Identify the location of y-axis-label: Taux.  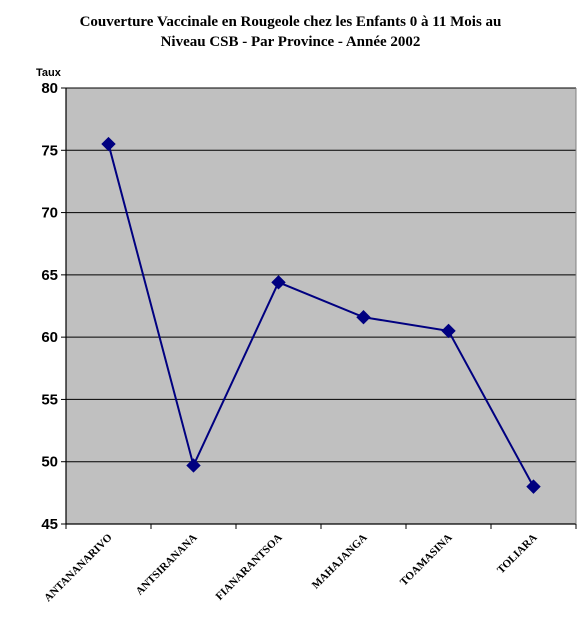
(49, 73).